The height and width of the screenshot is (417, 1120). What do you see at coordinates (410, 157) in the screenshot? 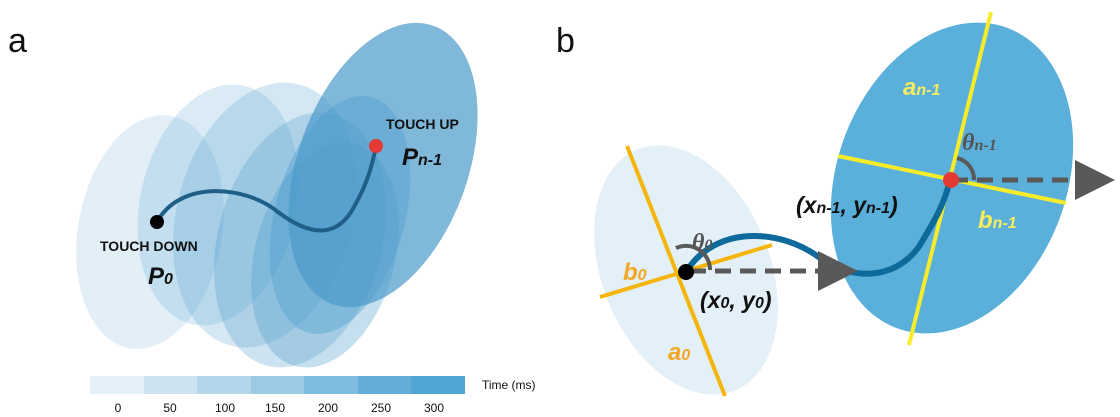
I see `pn-main: P` at bounding box center [410, 157].